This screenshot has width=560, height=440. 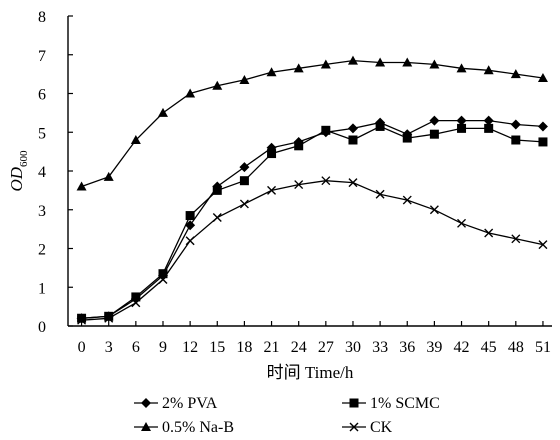 I want to click on legend-item: 1% SCMC, so click(x=391, y=403).